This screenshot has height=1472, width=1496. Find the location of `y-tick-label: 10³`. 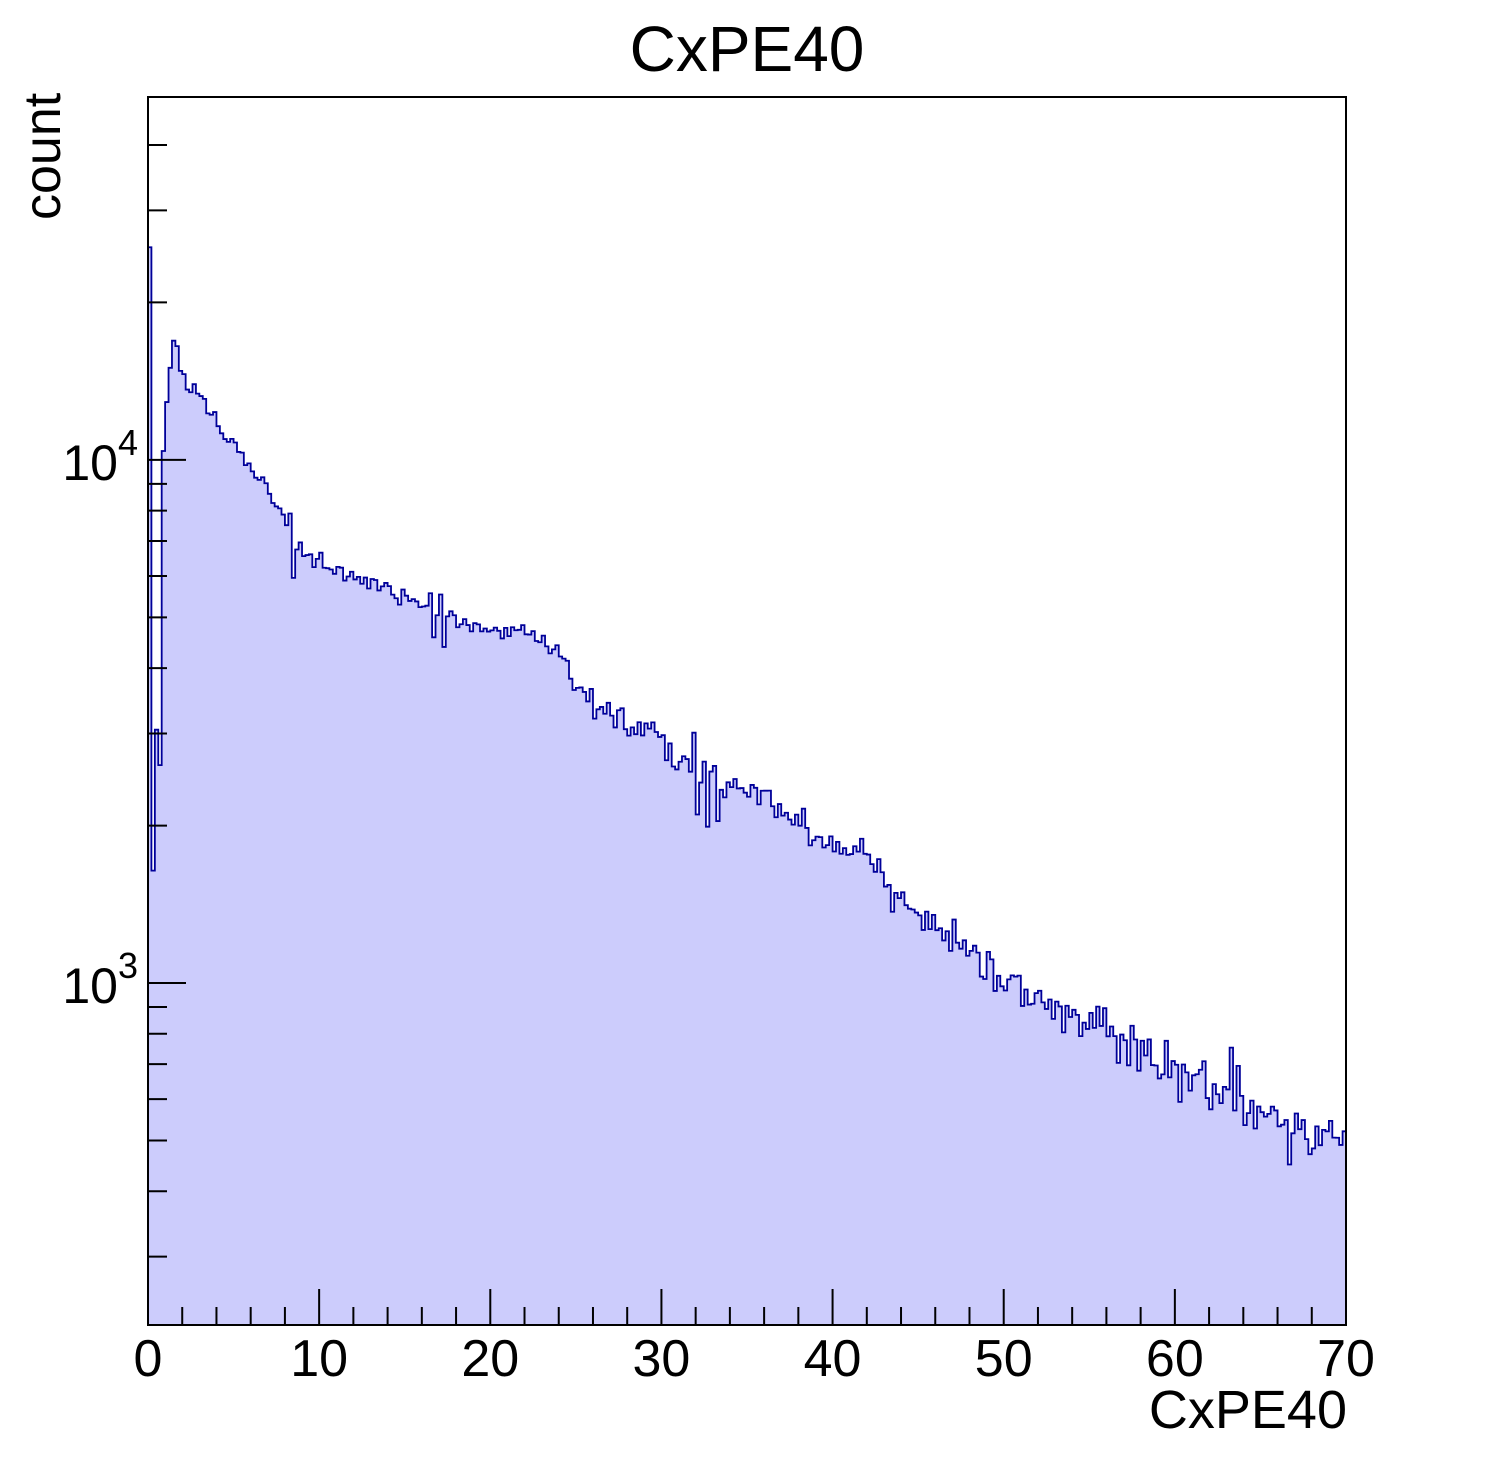

y-tick-label: 10³ is located at coordinates (100, 979).